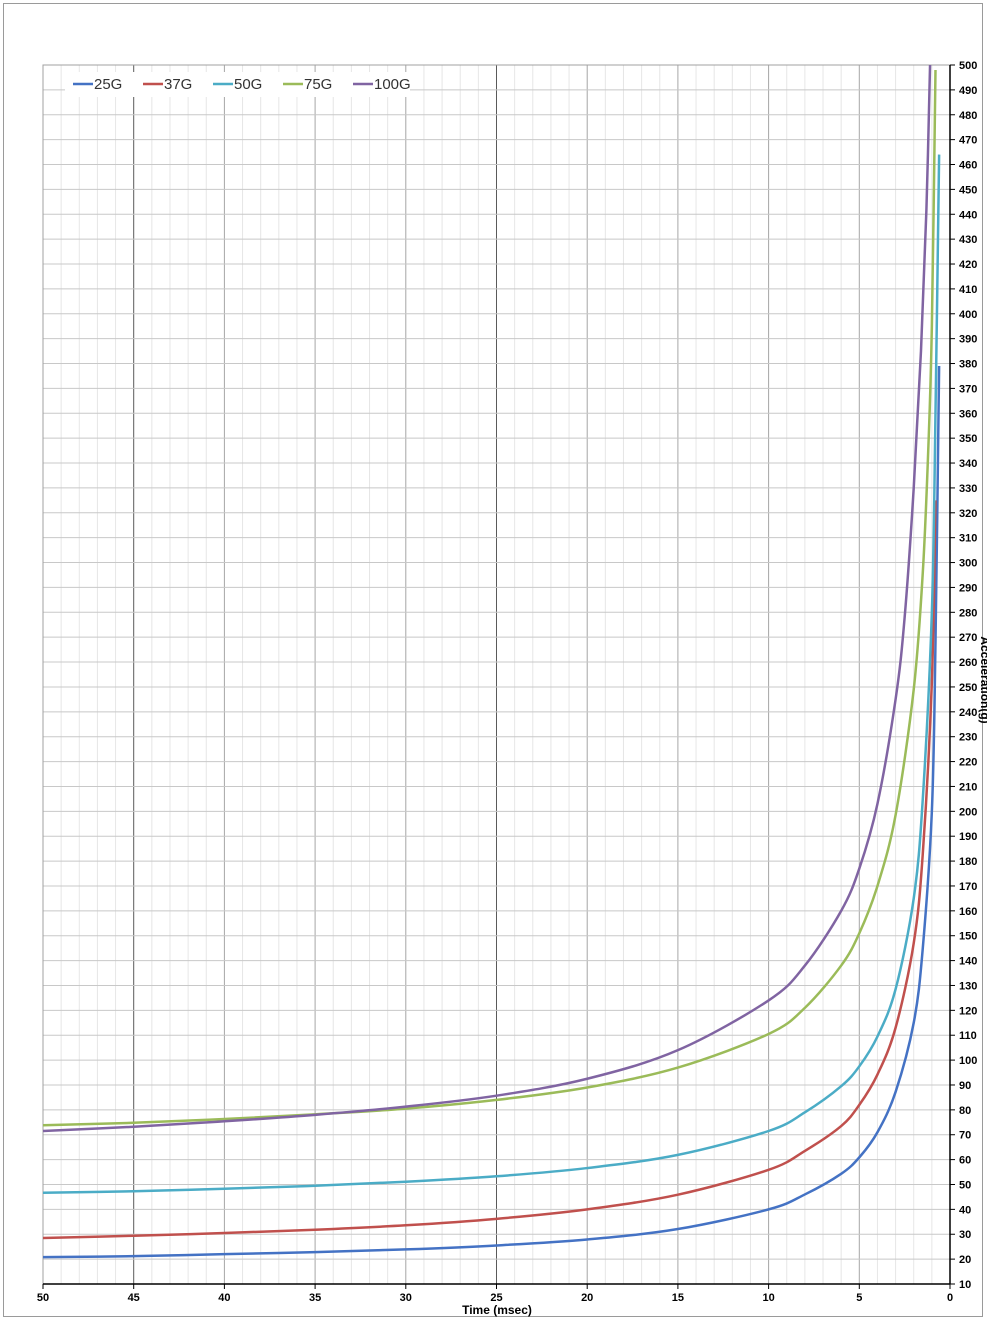  What do you see at coordinates (768, 1298) in the screenshot?
I see `x-tick-label: 10` at bounding box center [768, 1298].